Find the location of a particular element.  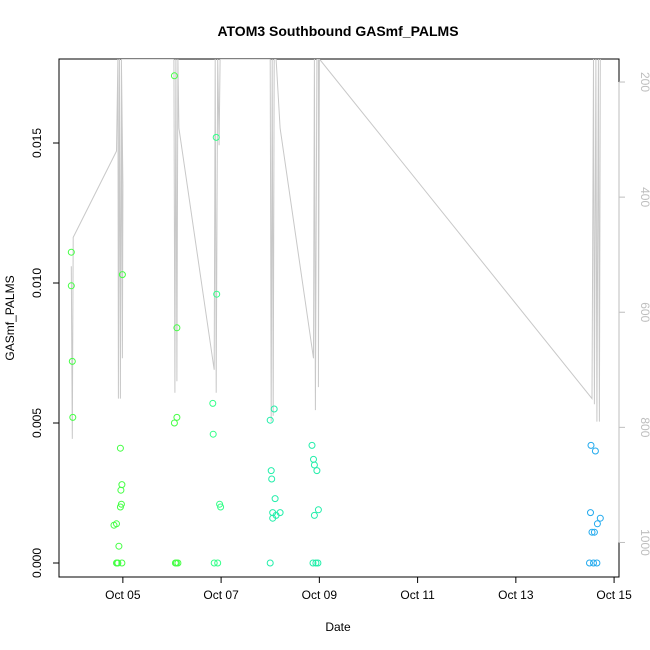

x-tick-label: Oct 07 is located at coordinates (221, 595).